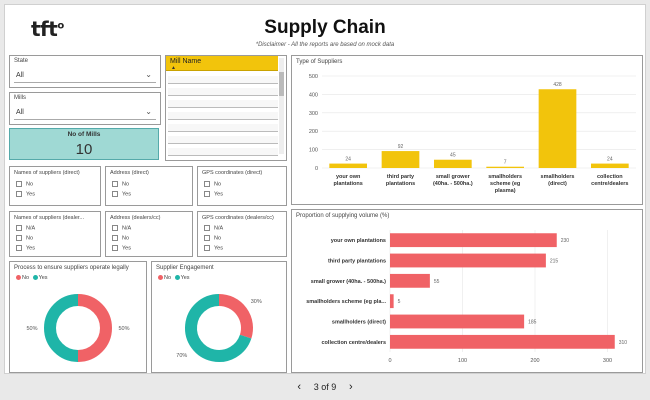  I want to click on chart-title: Supplier Engagement, so click(185, 268).